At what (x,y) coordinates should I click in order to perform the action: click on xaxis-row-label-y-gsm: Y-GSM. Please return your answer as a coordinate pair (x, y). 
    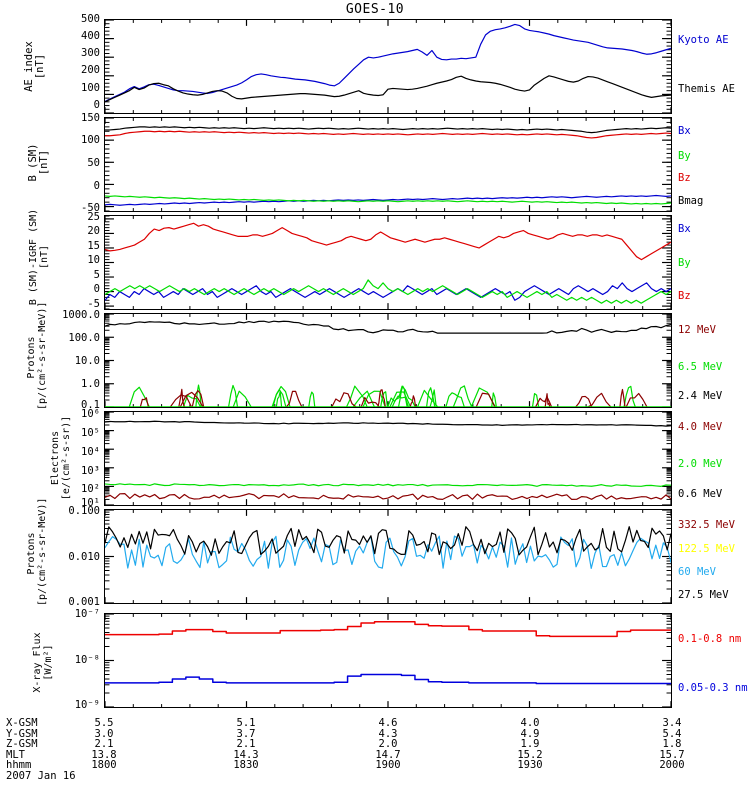
    Looking at the image, I should click on (22, 733).